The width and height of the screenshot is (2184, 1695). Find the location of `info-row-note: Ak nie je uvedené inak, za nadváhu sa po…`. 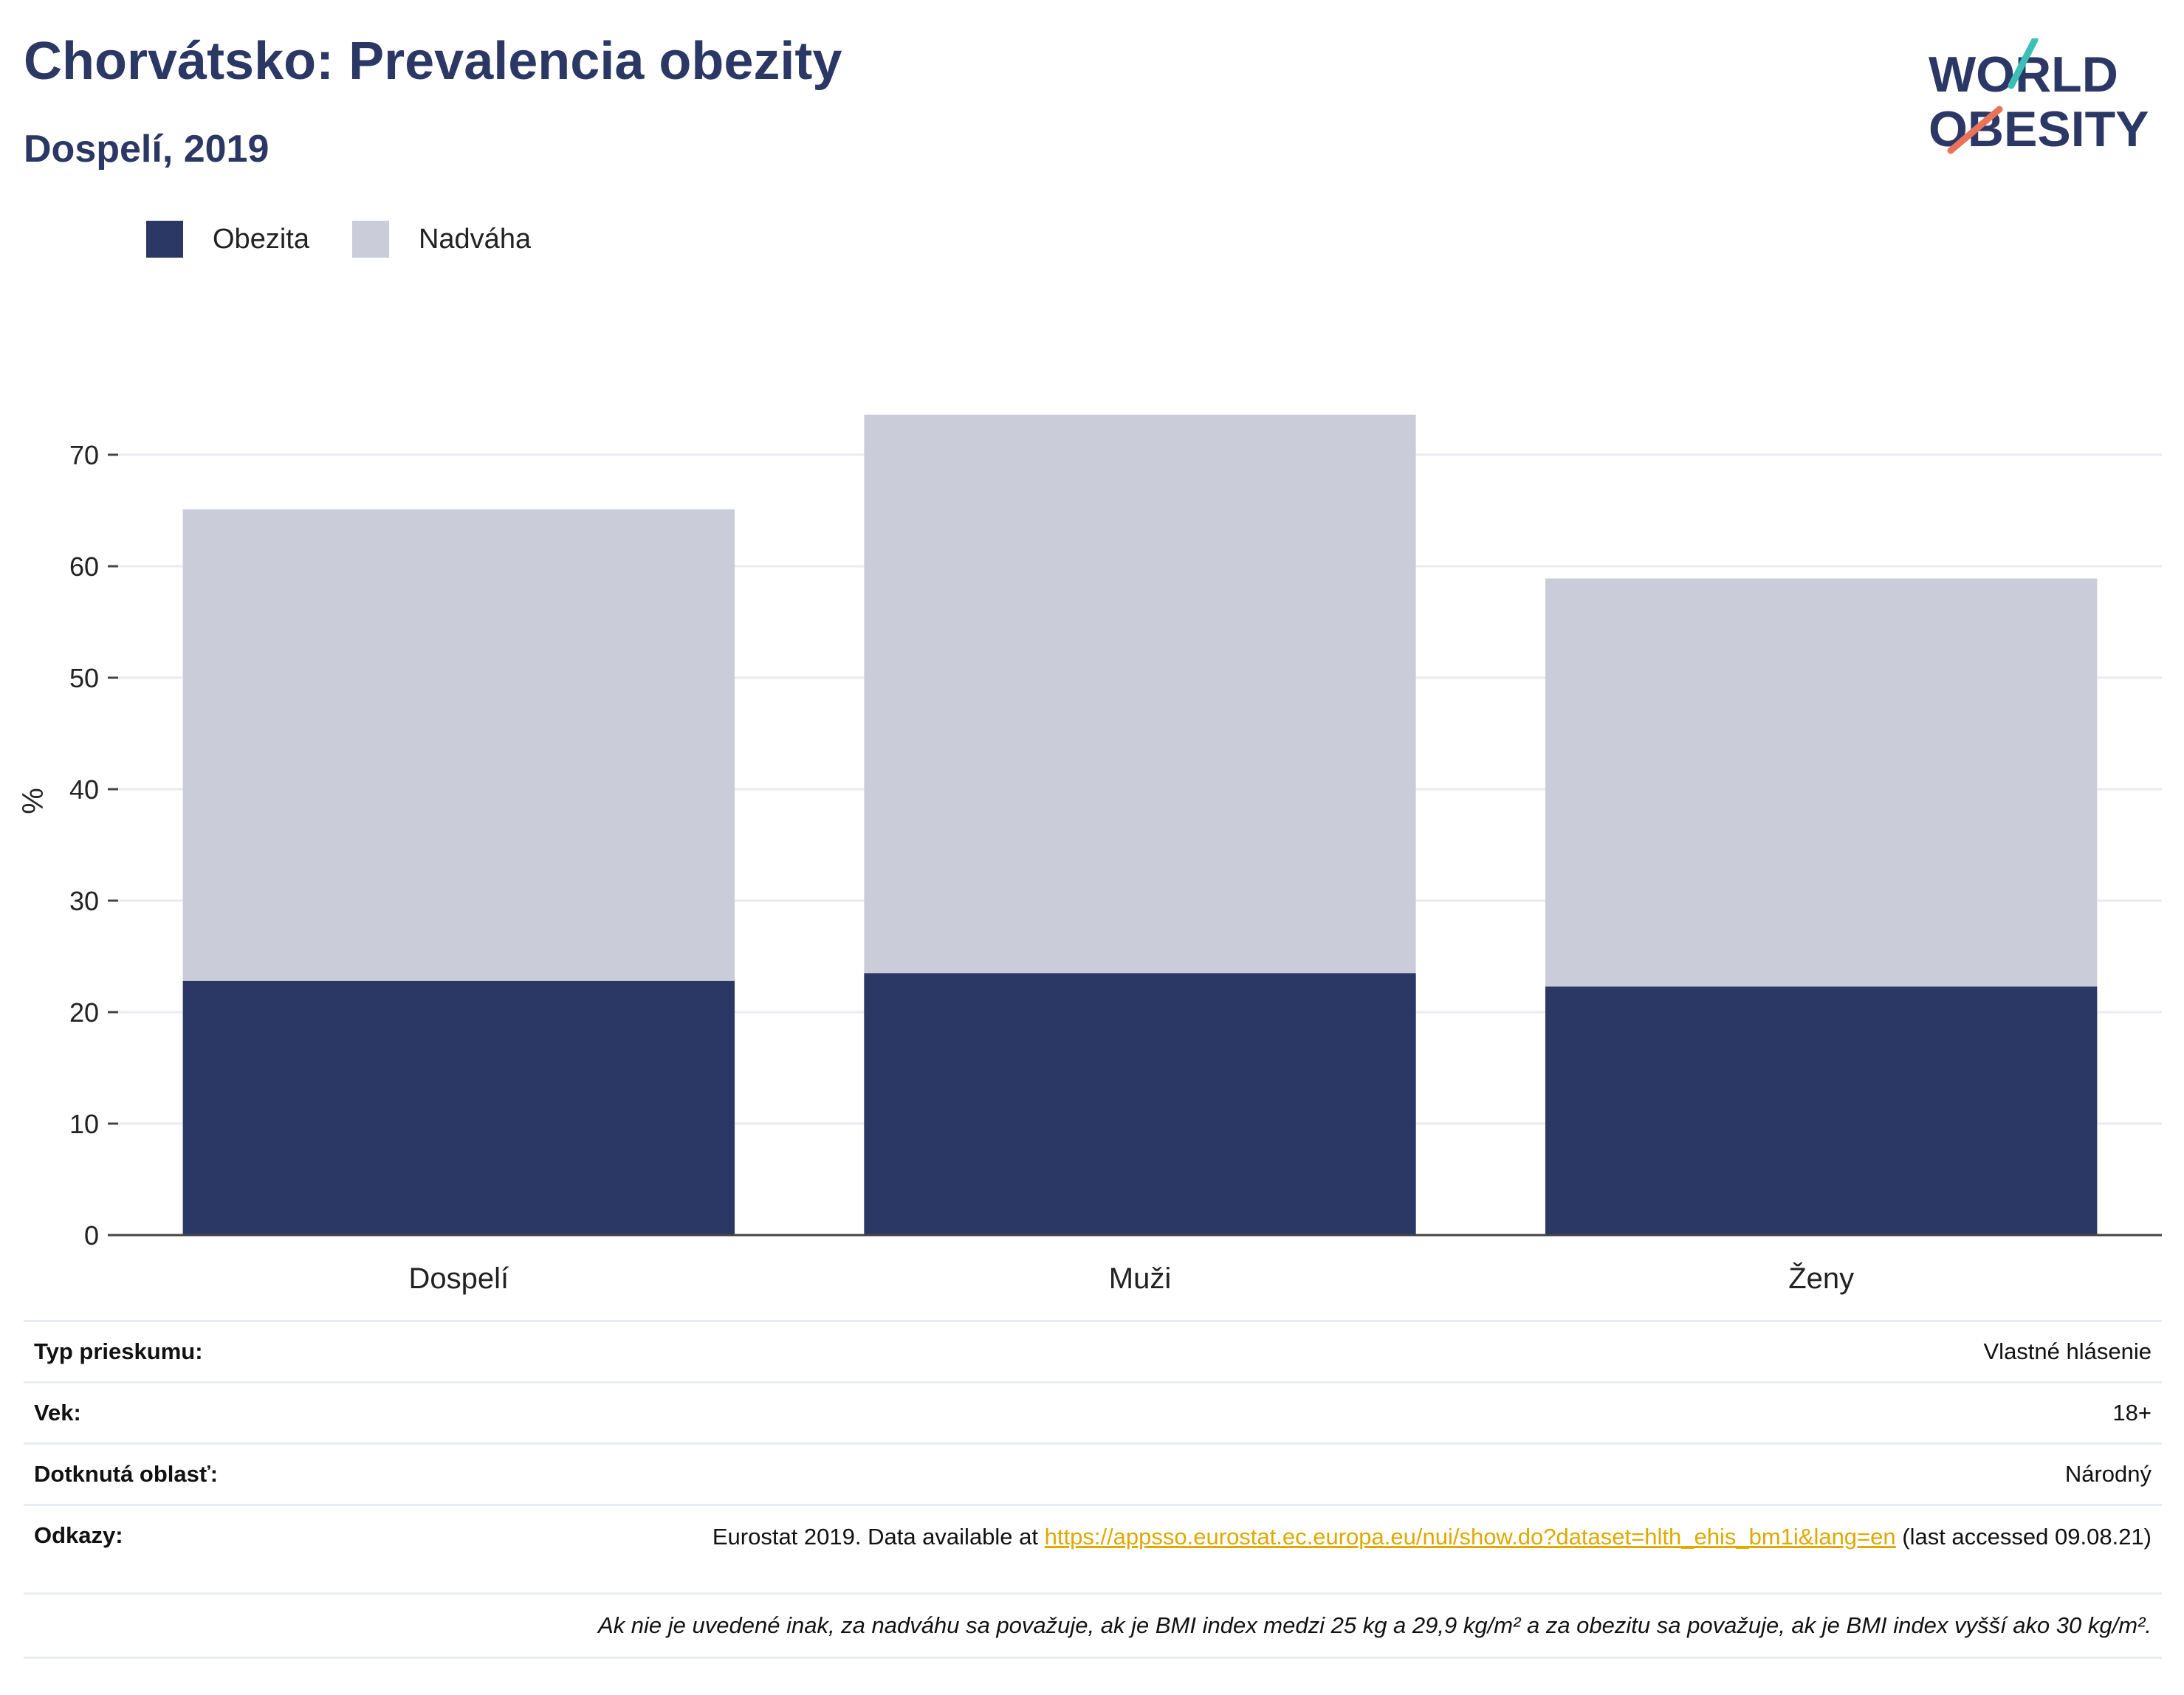

info-row-note: Ak nie je uvedené inak, za nadváhu sa po… is located at coordinates (1093, 1625).